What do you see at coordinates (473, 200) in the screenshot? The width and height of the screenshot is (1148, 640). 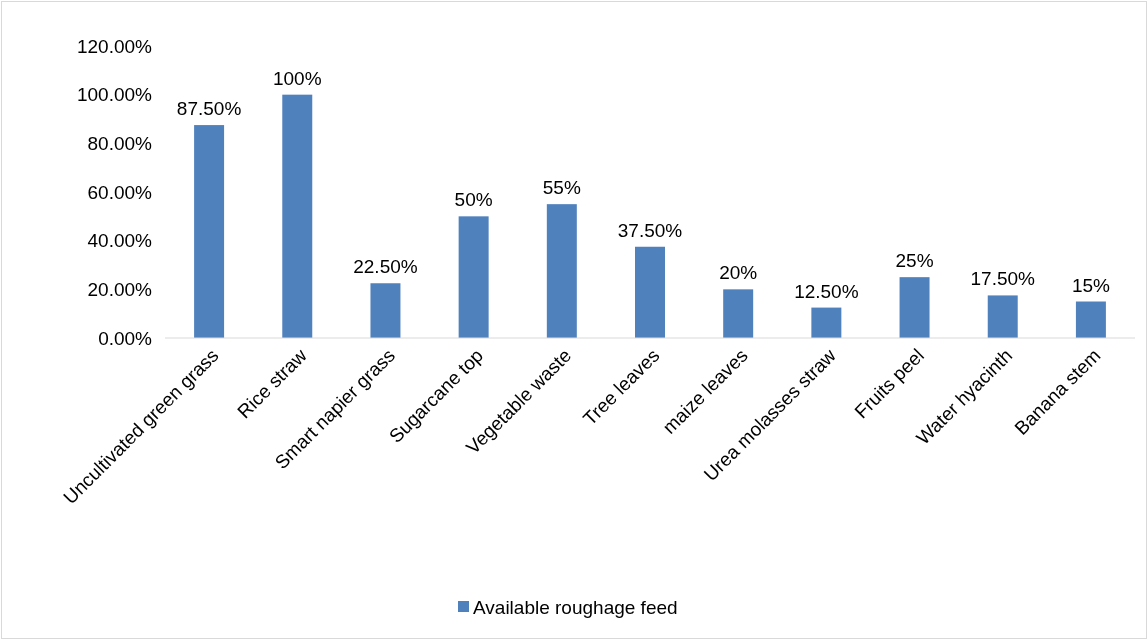 I see `data-label: 50%` at bounding box center [473, 200].